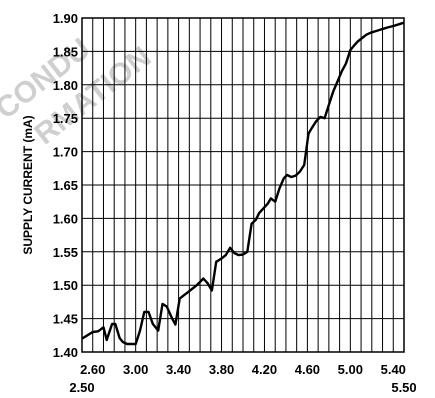  Describe the element at coordinates (221, 369) in the screenshot. I see `x-tick-label: 3.80` at that location.